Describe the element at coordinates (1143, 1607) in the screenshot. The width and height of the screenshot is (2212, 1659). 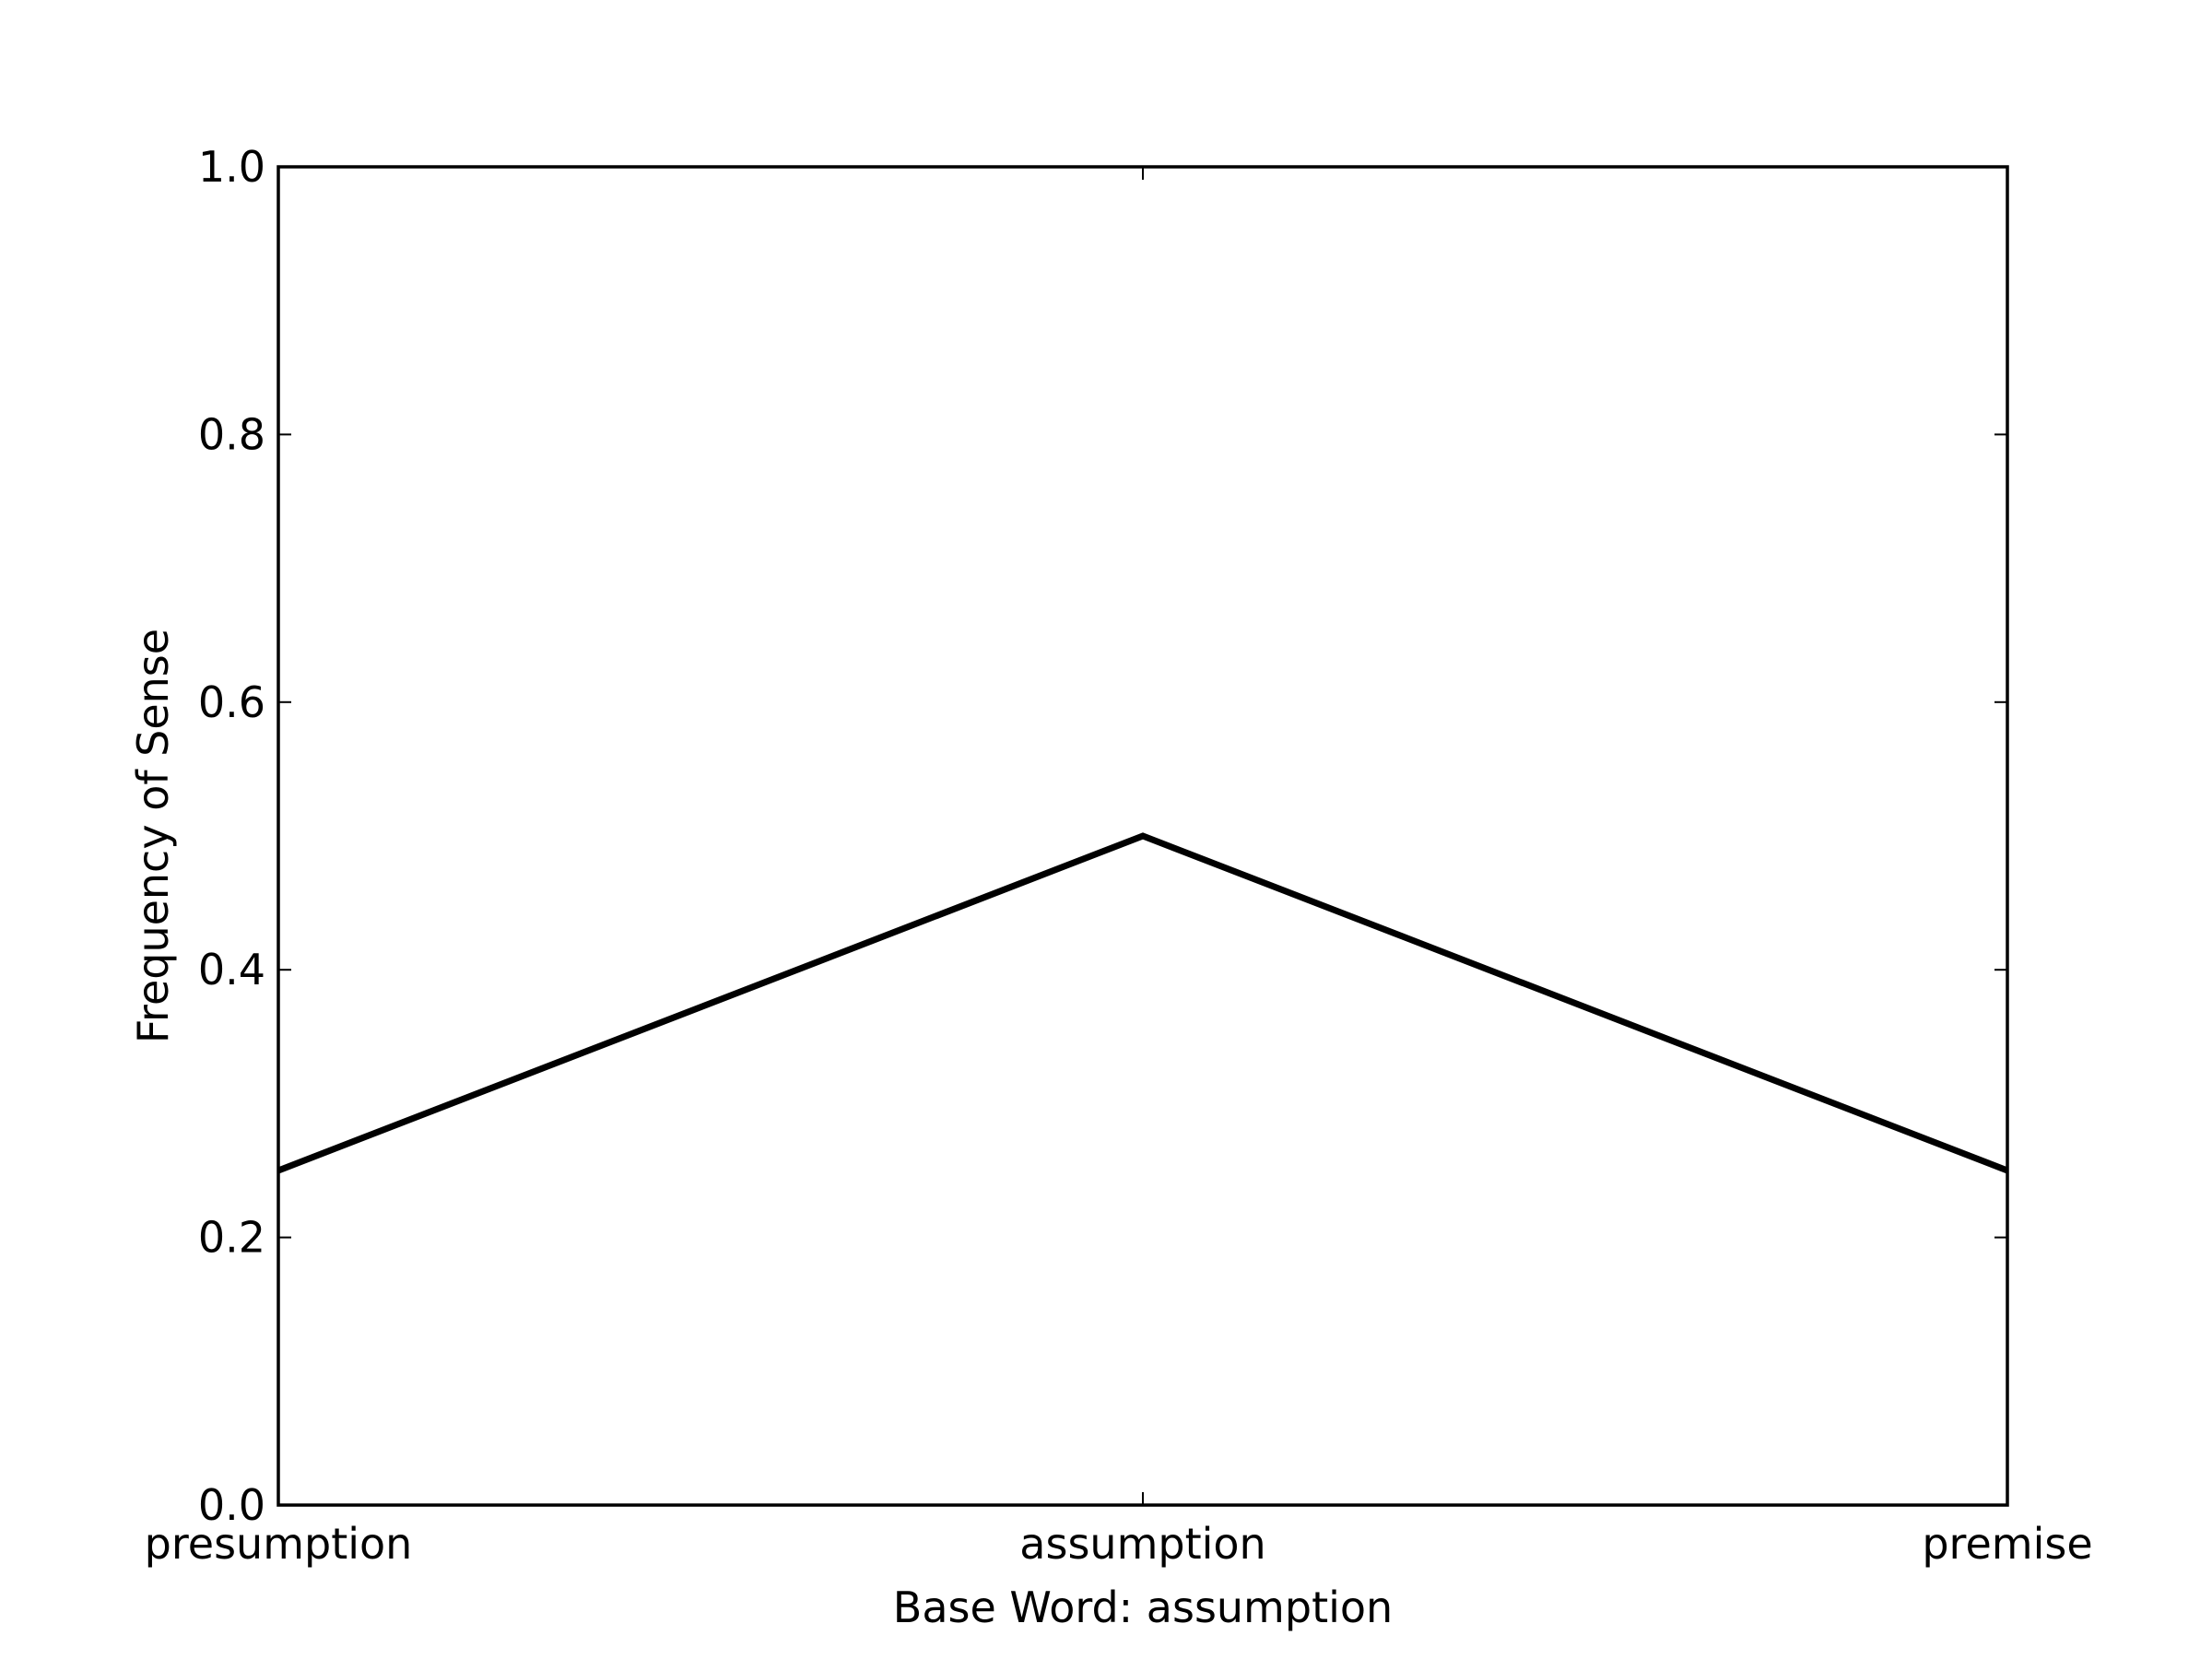
I see `x-axis-label: Base Word: assumption` at that location.